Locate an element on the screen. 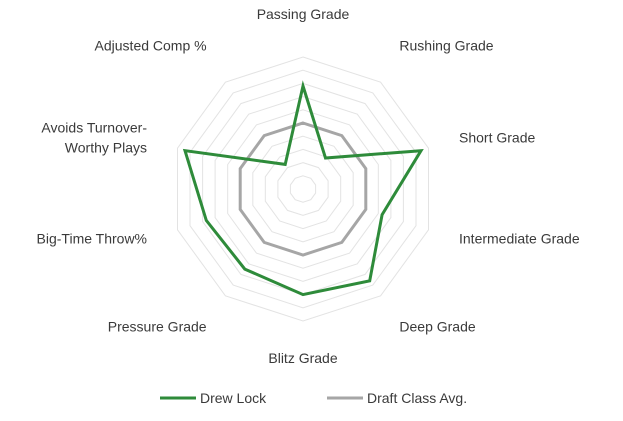 The width and height of the screenshot is (623, 421). axis-label-pressure-grade: Pressure Grade is located at coordinates (157, 327).